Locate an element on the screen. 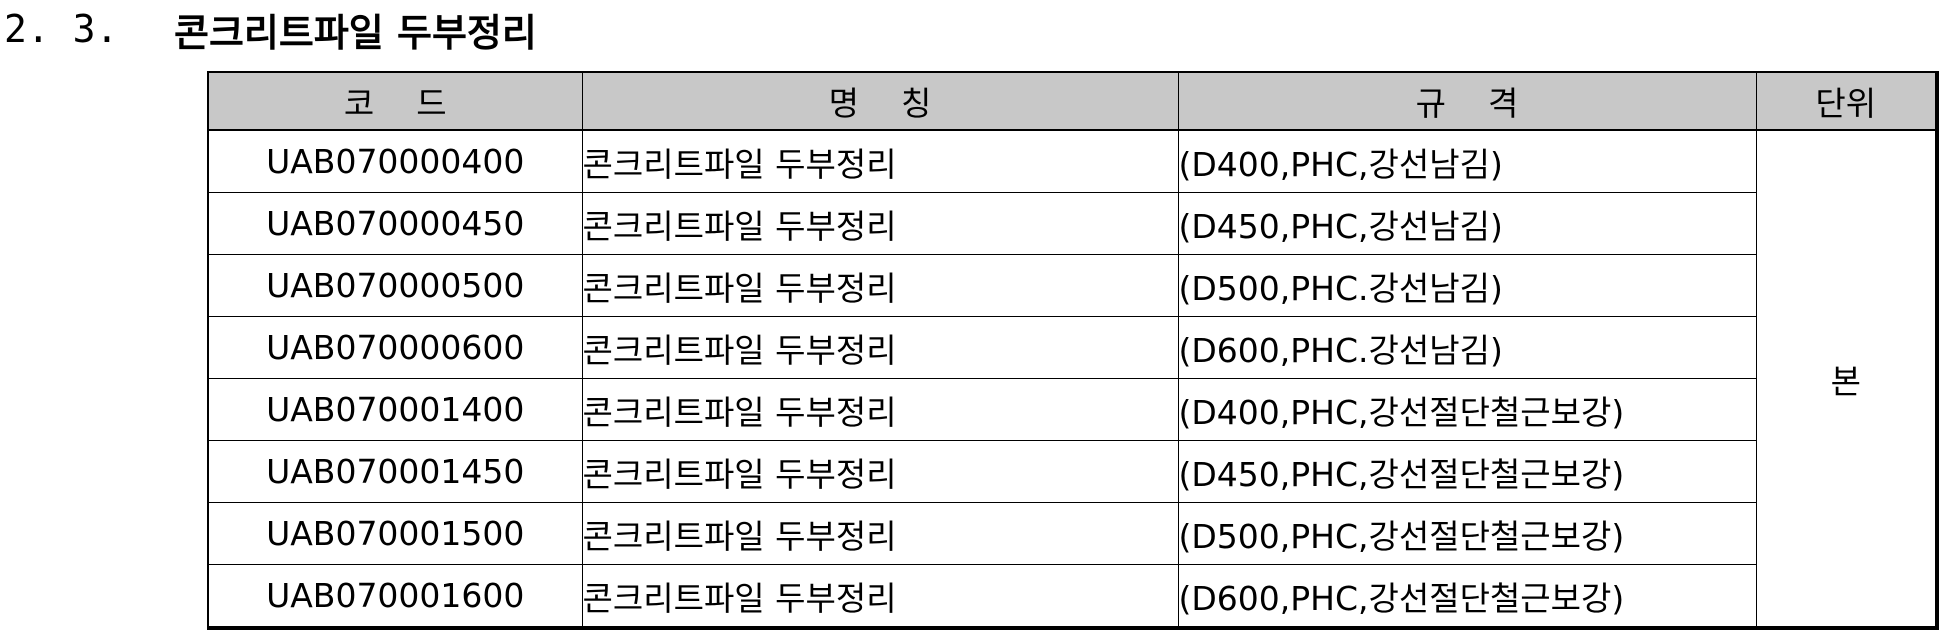 The image size is (1947, 630). section-title: 콘크리트파일 두부정리 is located at coordinates (355, 32).